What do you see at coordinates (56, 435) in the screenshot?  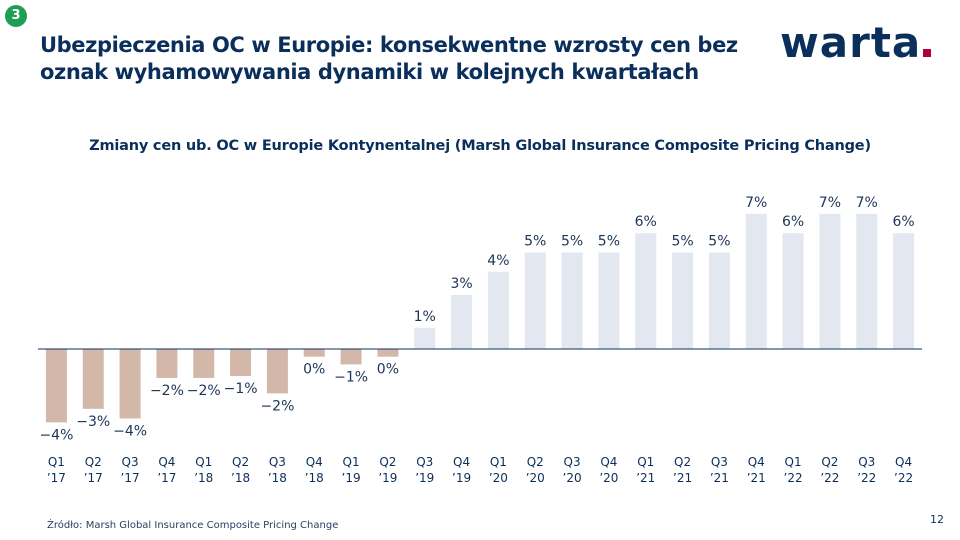 I see `data-label-1: −4%` at bounding box center [56, 435].